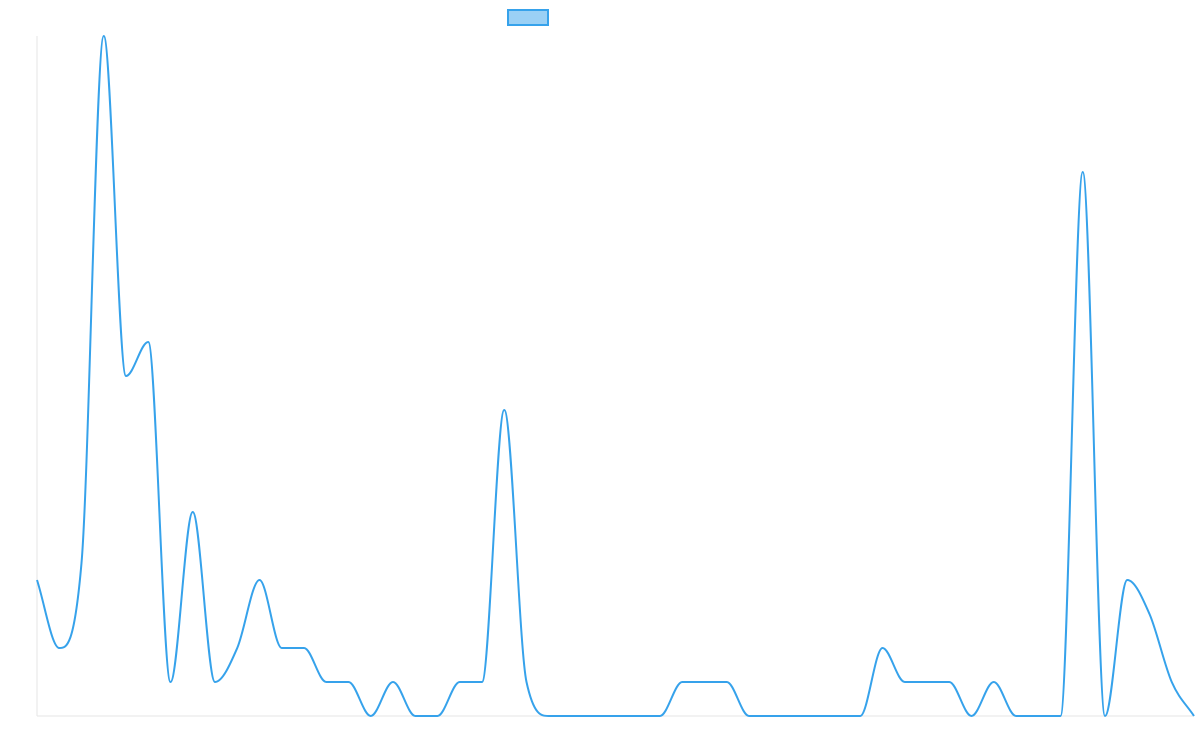  I want to click on legend, so click(528, 17).